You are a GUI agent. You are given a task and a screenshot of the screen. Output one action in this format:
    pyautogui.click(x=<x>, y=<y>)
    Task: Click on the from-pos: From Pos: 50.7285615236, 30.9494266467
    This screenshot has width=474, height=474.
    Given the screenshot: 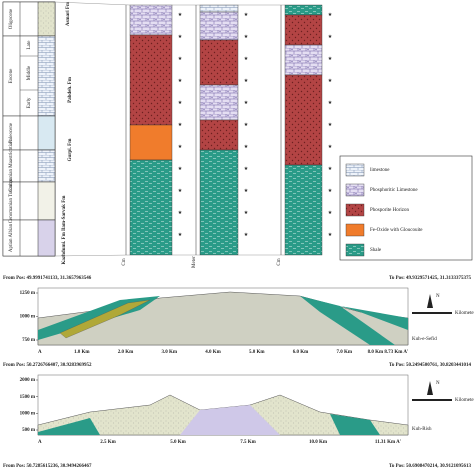 What is the action you would take?
    pyautogui.click(x=47, y=466)
    